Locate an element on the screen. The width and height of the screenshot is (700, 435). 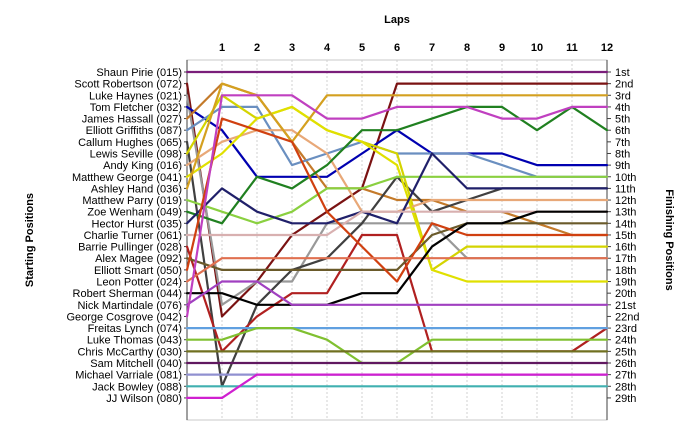
lap-tick-label: 7 is located at coordinates (432, 48).